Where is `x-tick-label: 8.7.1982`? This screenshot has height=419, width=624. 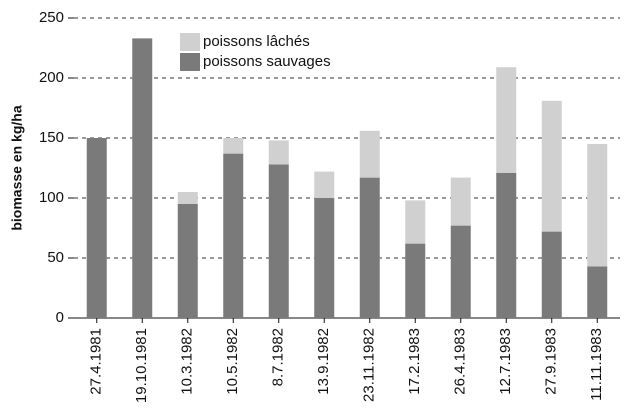
x-tick-label: 8.7.1982 is located at coordinates (278, 357).